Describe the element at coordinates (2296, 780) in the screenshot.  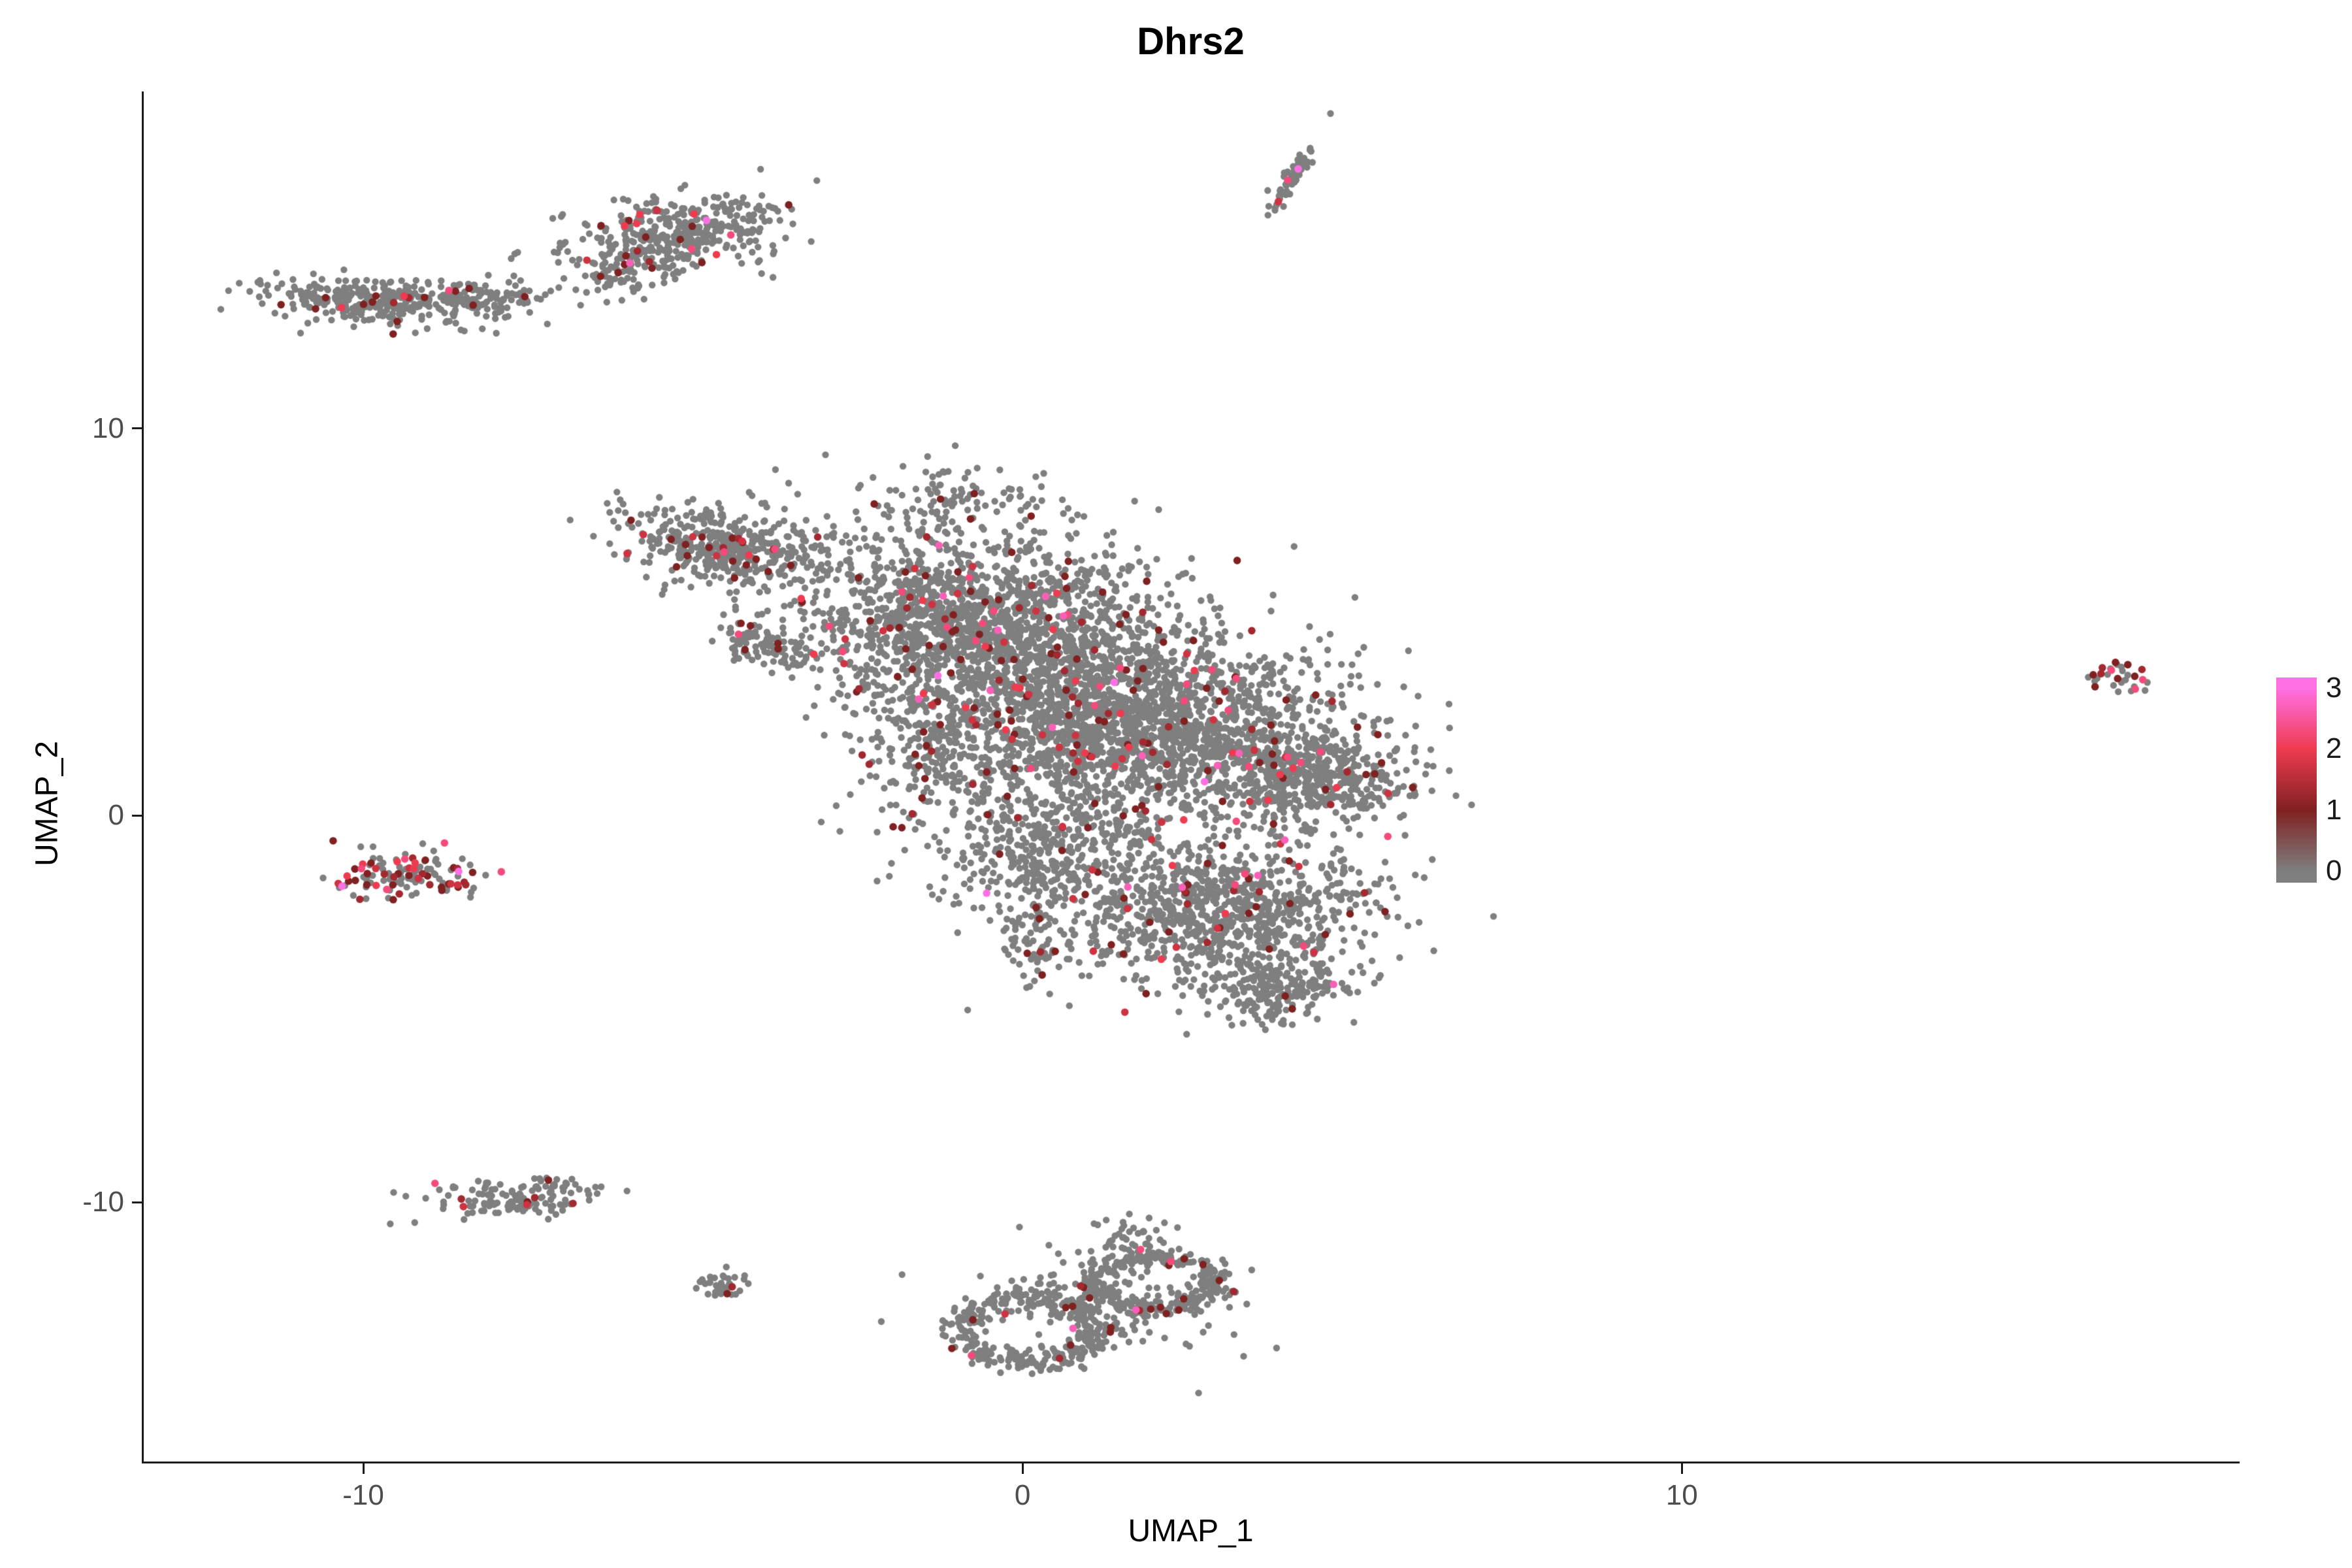
I see `colorbar-gradient` at that location.